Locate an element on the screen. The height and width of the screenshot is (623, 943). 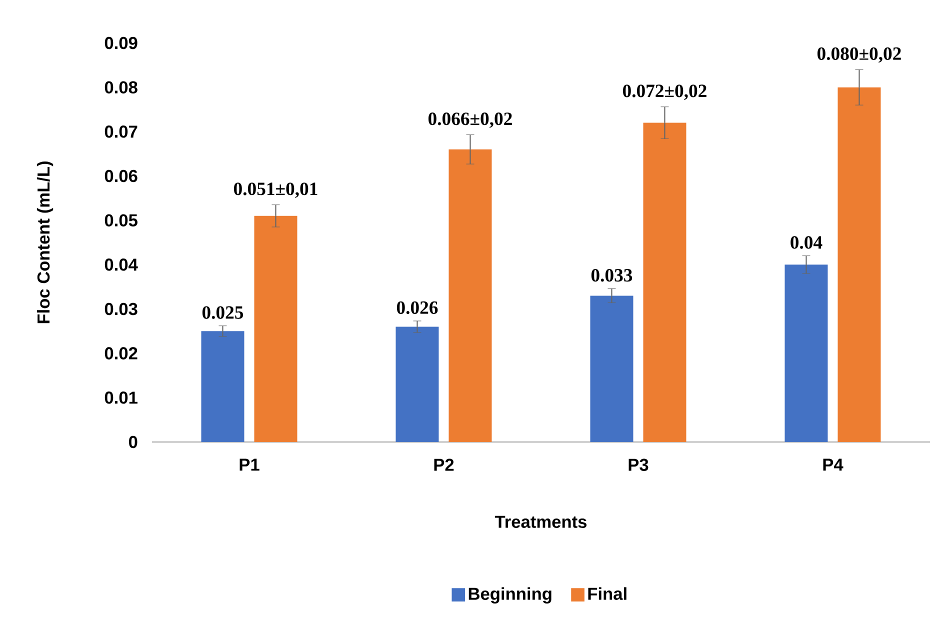
x-tick-label: P3 is located at coordinates (638, 464).